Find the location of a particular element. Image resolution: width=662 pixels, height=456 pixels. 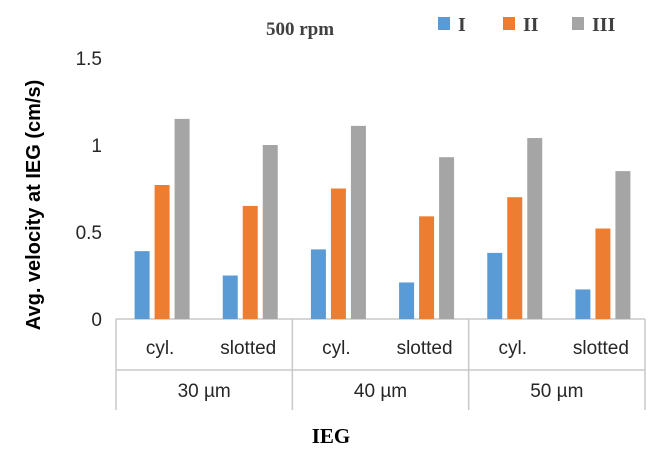

y-axis-ticks: 0 0.5 1 1.5 is located at coordinates (89, 190).